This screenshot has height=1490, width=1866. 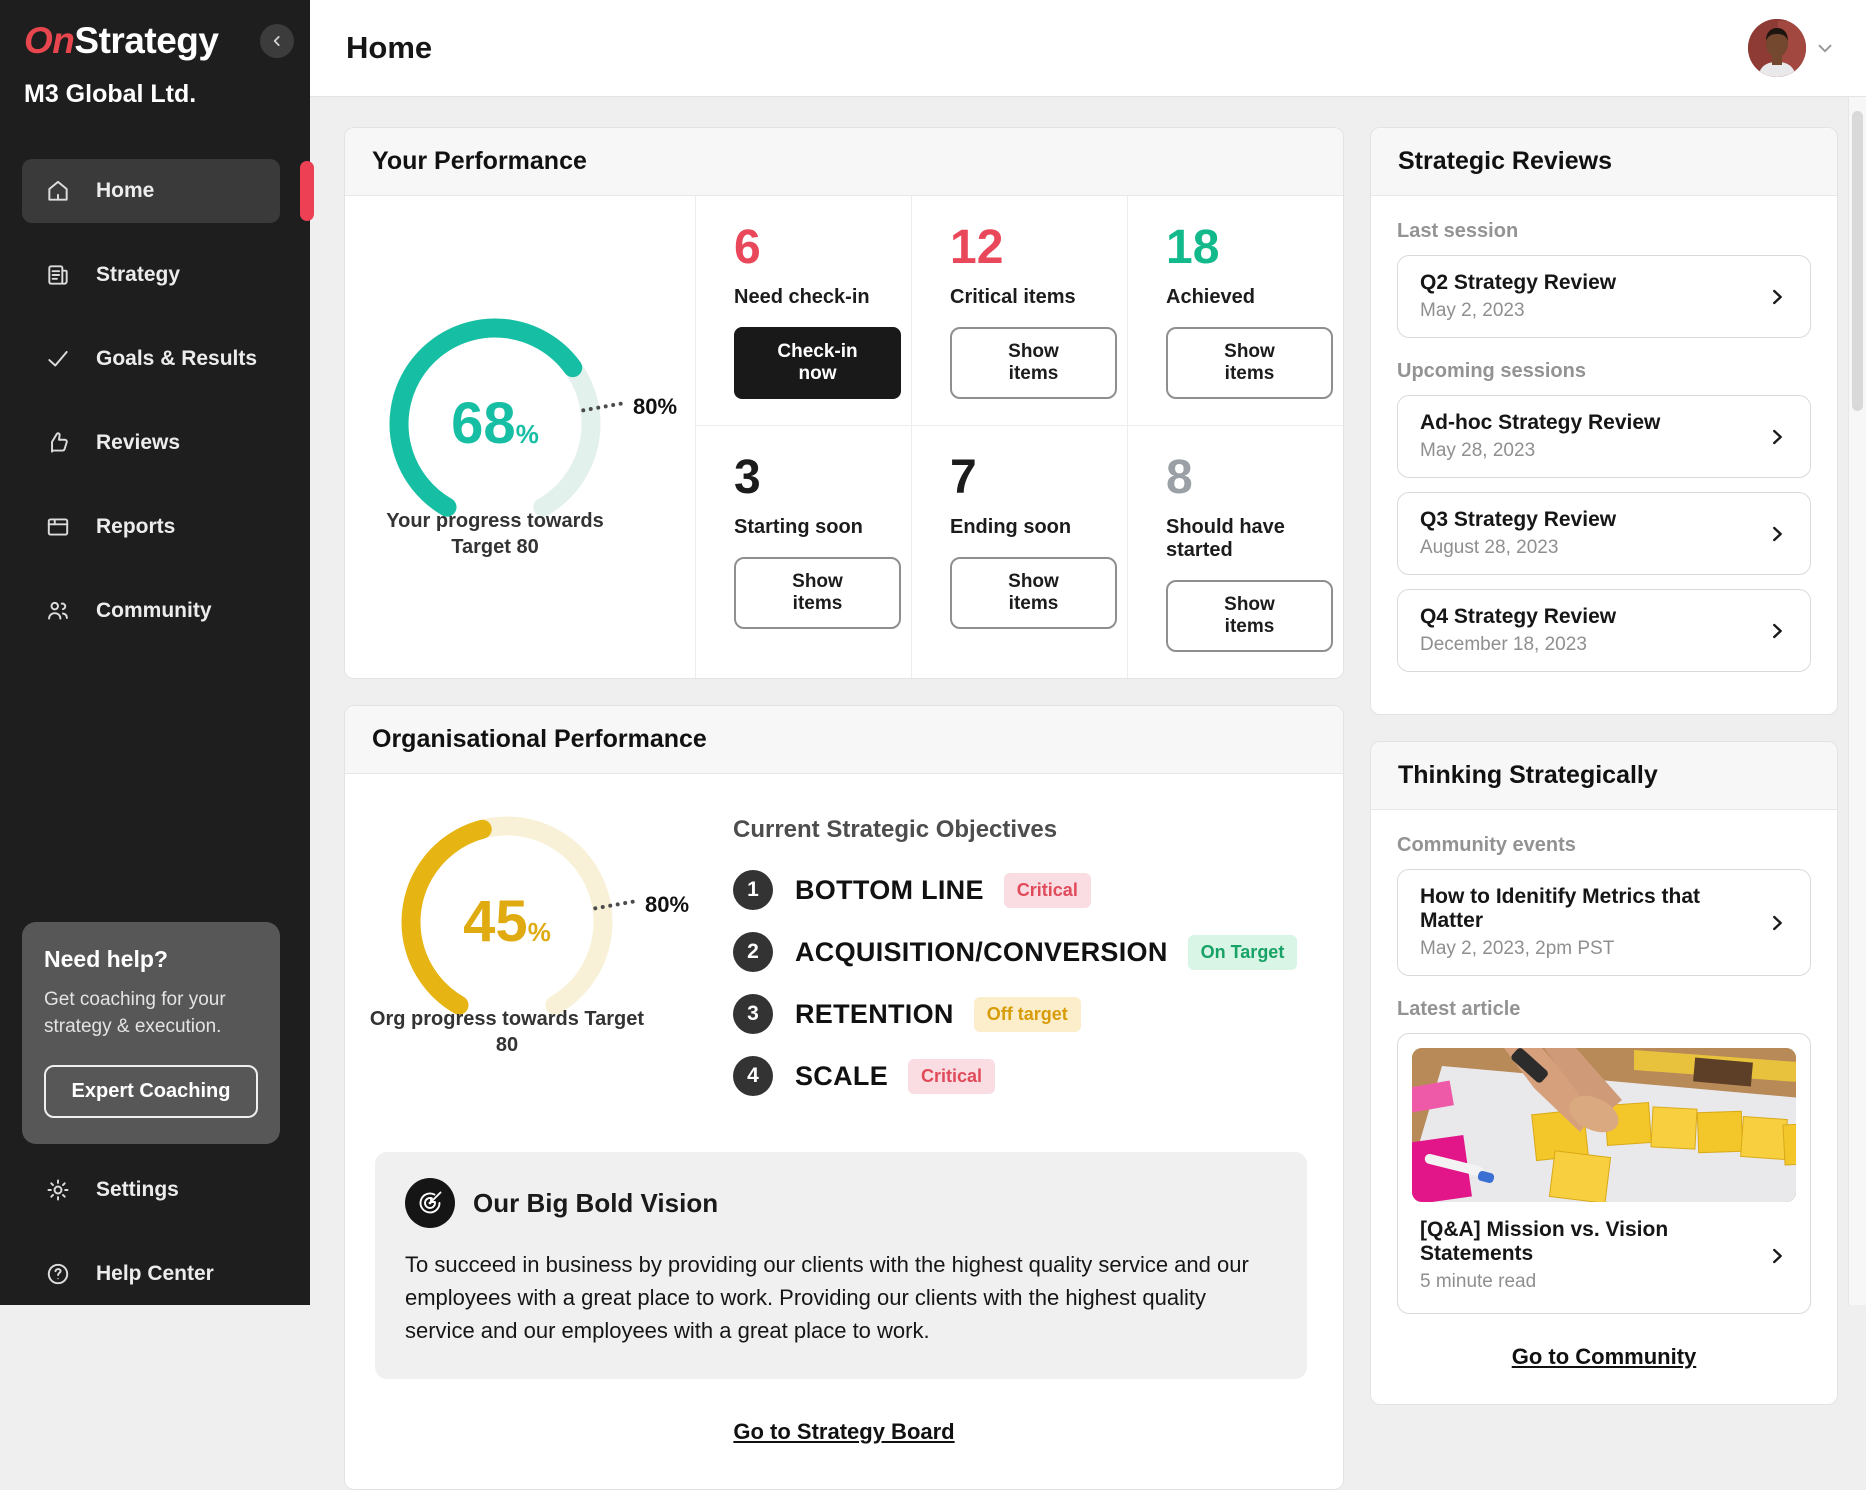 I want to click on objective-number: 4, so click(x=753, y=1076).